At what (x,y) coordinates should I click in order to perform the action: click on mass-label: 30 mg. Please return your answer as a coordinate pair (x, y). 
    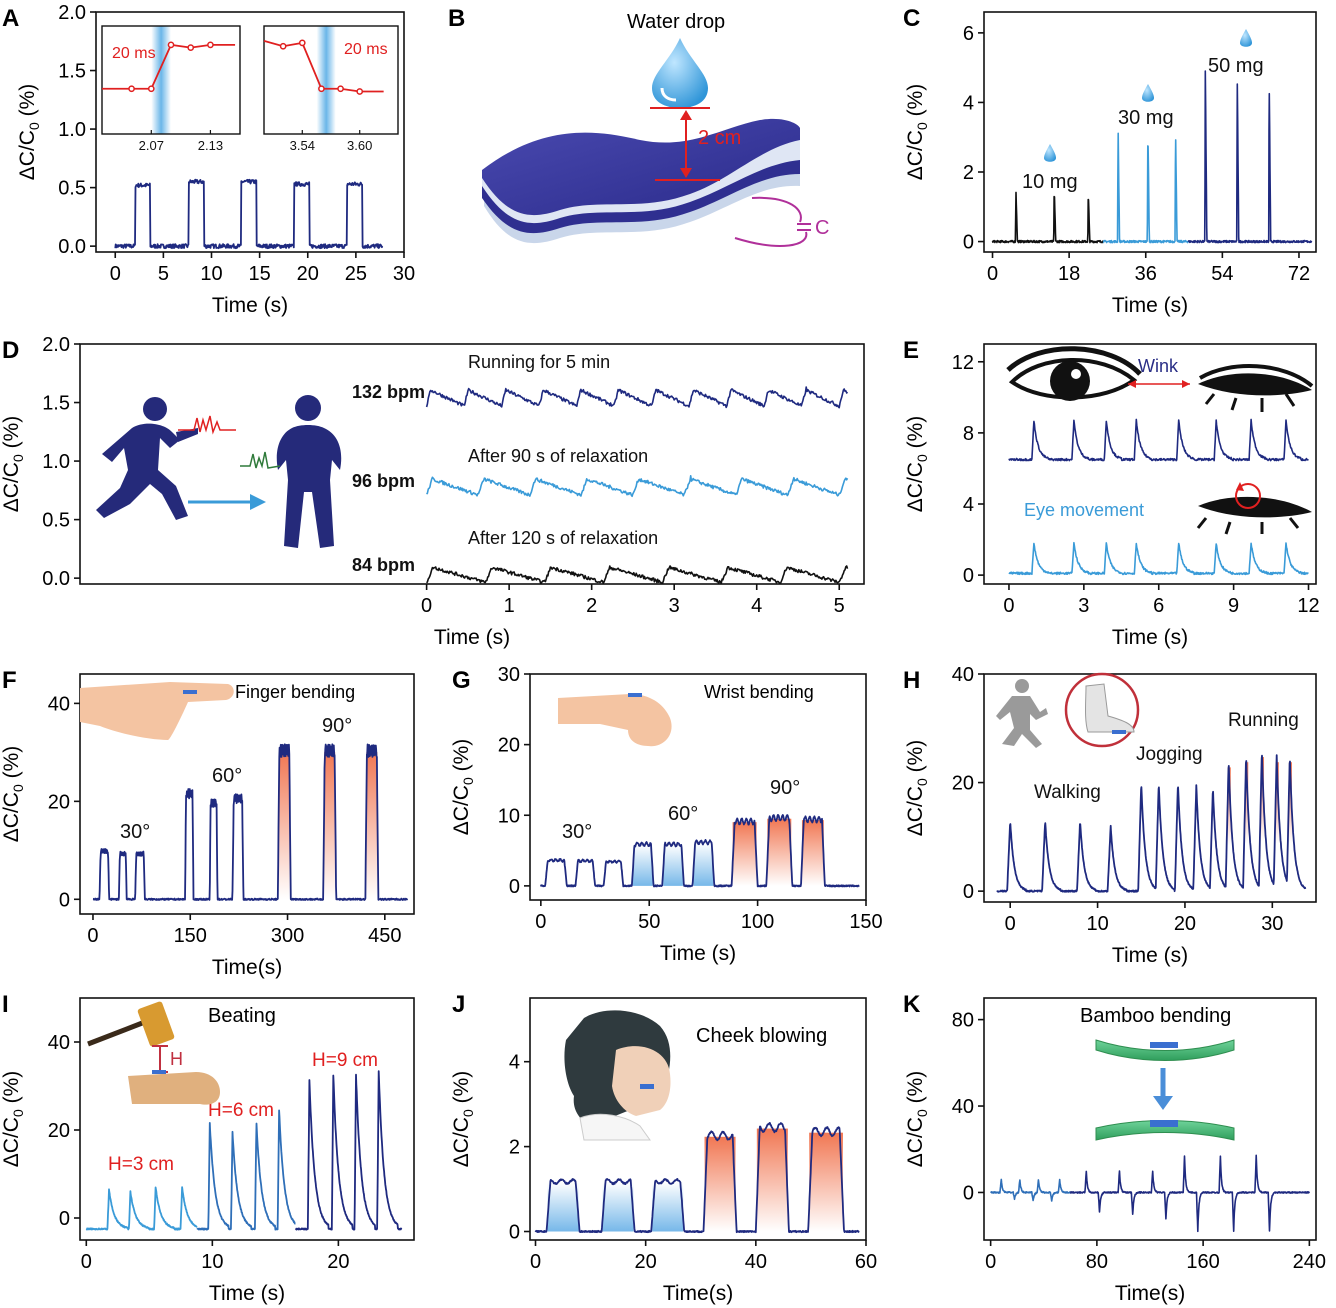
    Looking at the image, I should click on (1146, 118).